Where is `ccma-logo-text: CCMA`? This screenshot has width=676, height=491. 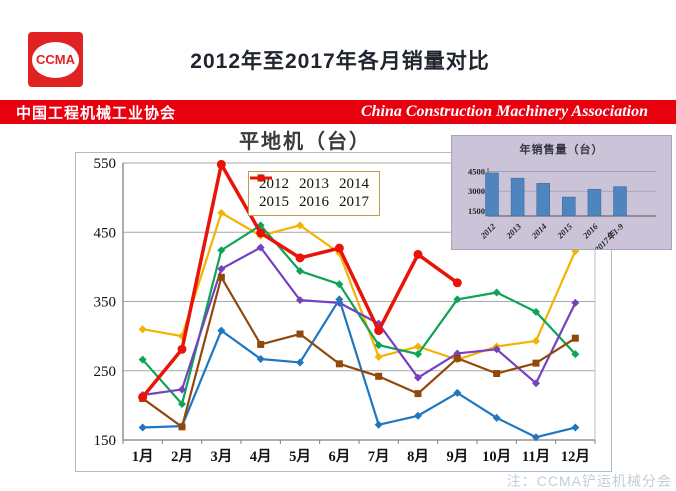
ccma-logo-text: CCMA is located at coordinates (55, 59).